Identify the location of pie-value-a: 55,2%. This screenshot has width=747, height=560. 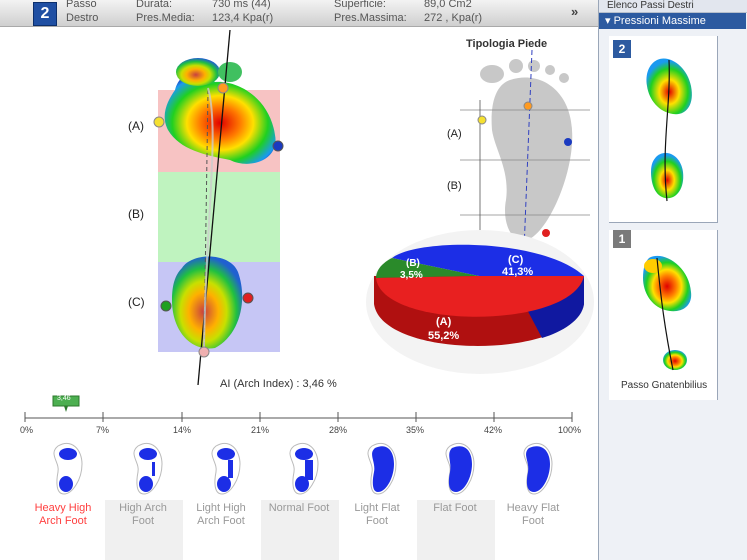
(444, 336).